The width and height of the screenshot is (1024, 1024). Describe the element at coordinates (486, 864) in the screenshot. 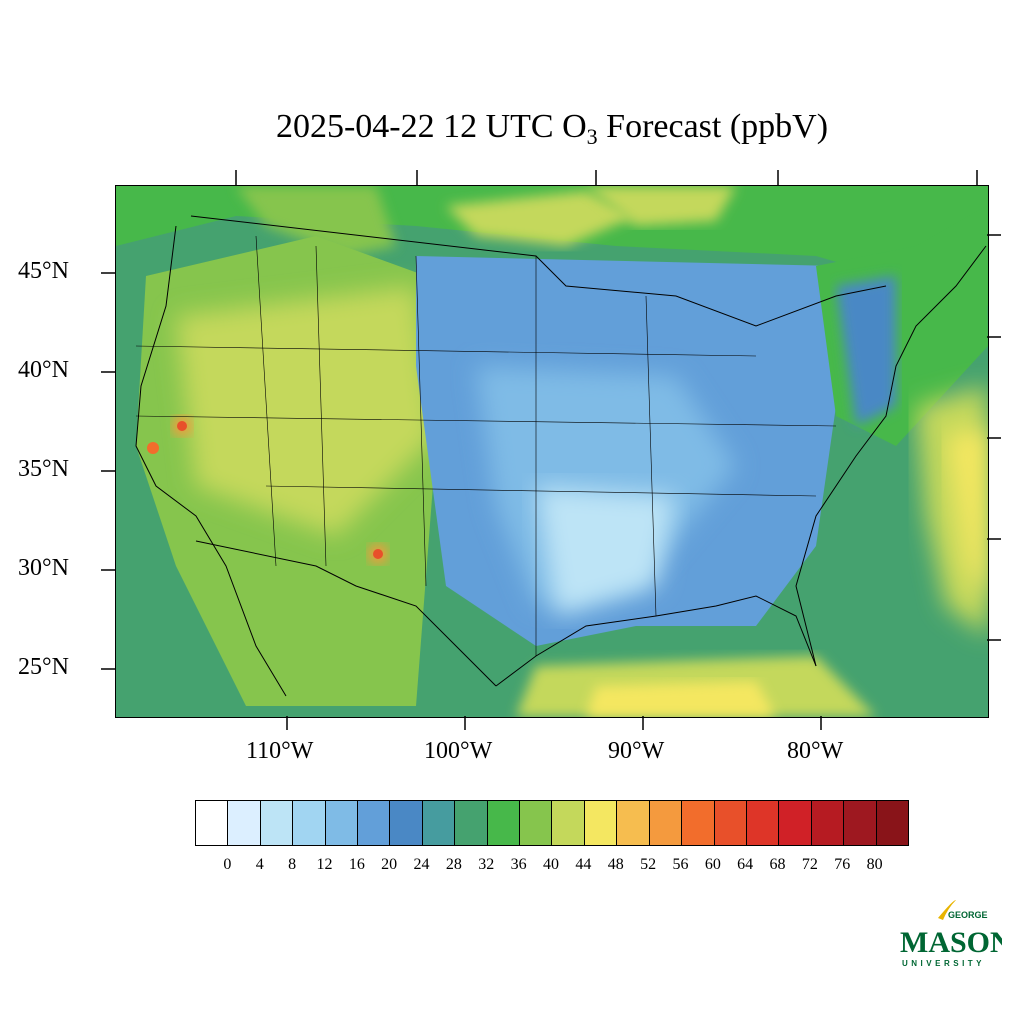

I see `colorbar-tick-label: 32` at that location.